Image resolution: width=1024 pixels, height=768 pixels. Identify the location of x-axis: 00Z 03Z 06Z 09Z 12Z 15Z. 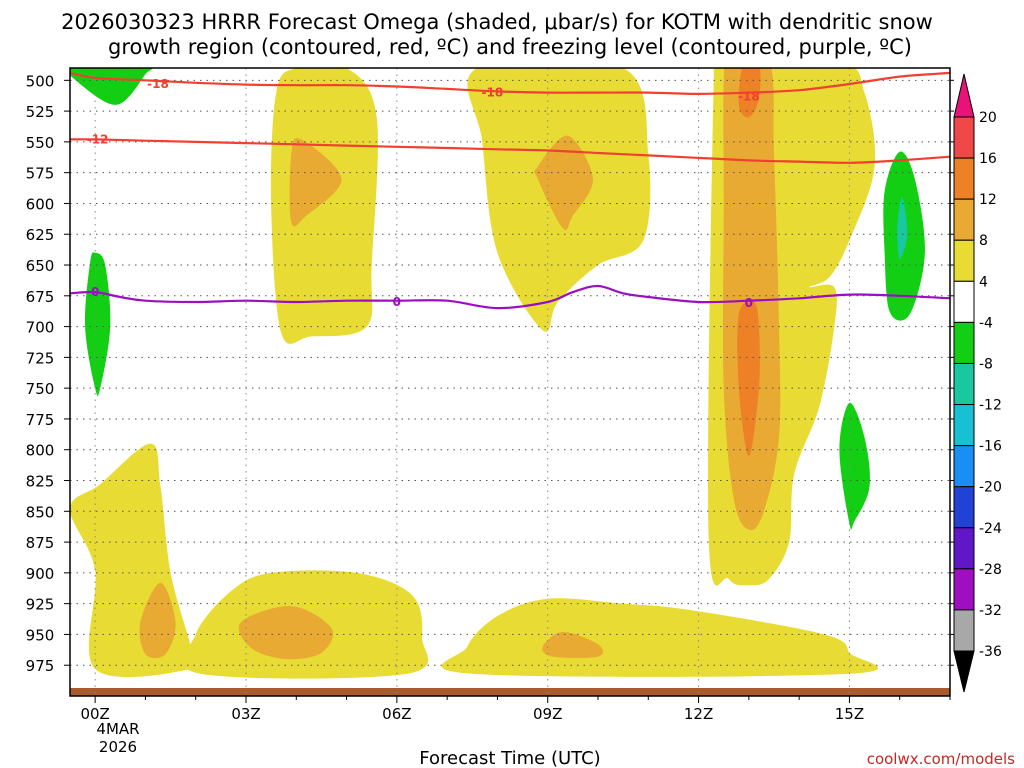
(515, 709).